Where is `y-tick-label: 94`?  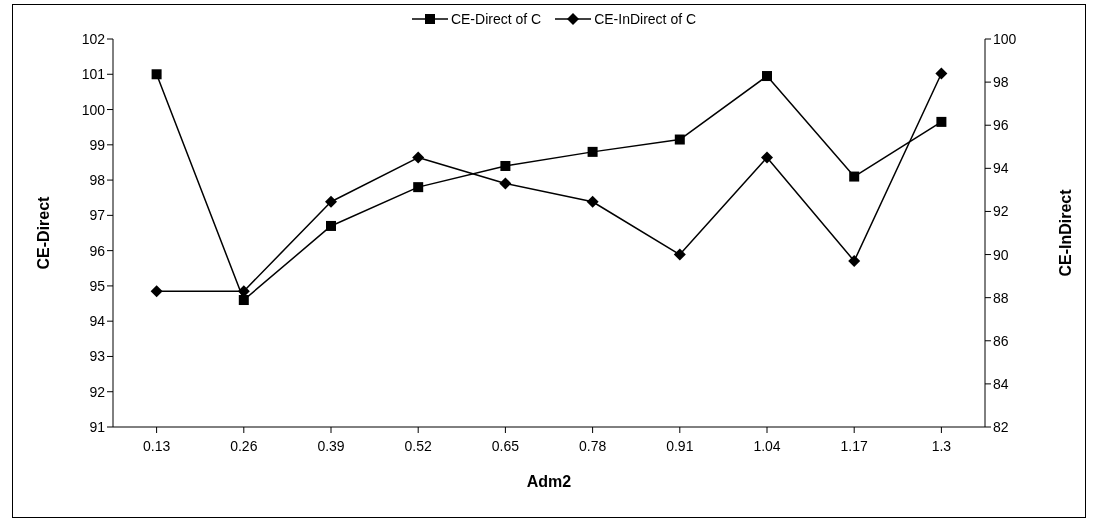 y-tick-label: 94 is located at coordinates (97, 321).